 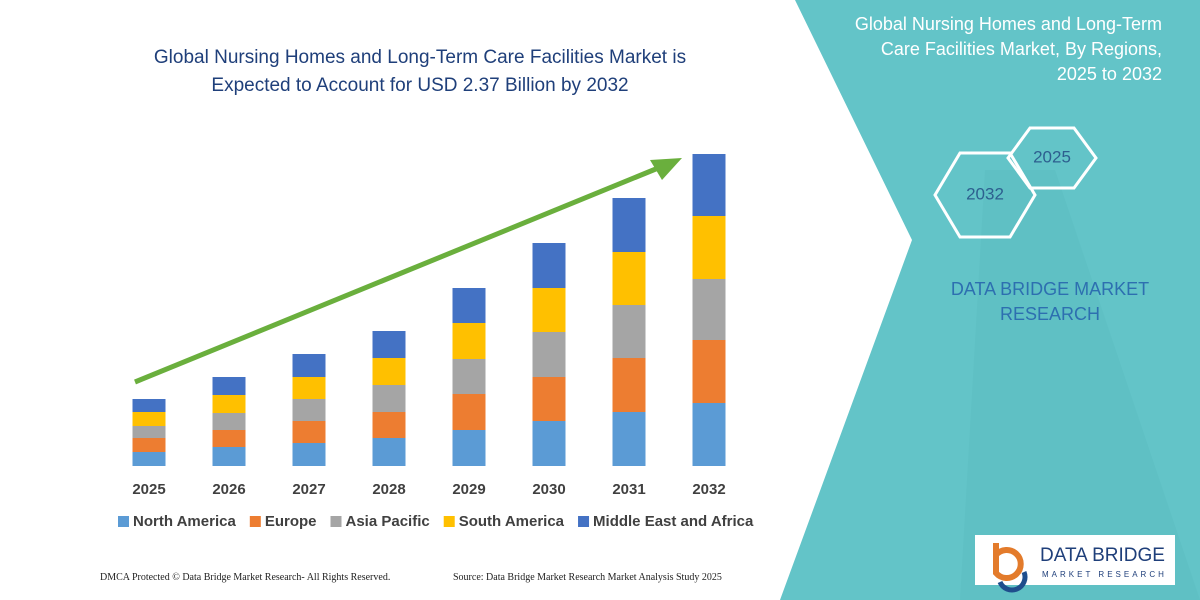 What do you see at coordinates (1050, 301) in the screenshot?
I see `brand: DATA BRIDGE MARKET RESEARCH` at bounding box center [1050, 301].